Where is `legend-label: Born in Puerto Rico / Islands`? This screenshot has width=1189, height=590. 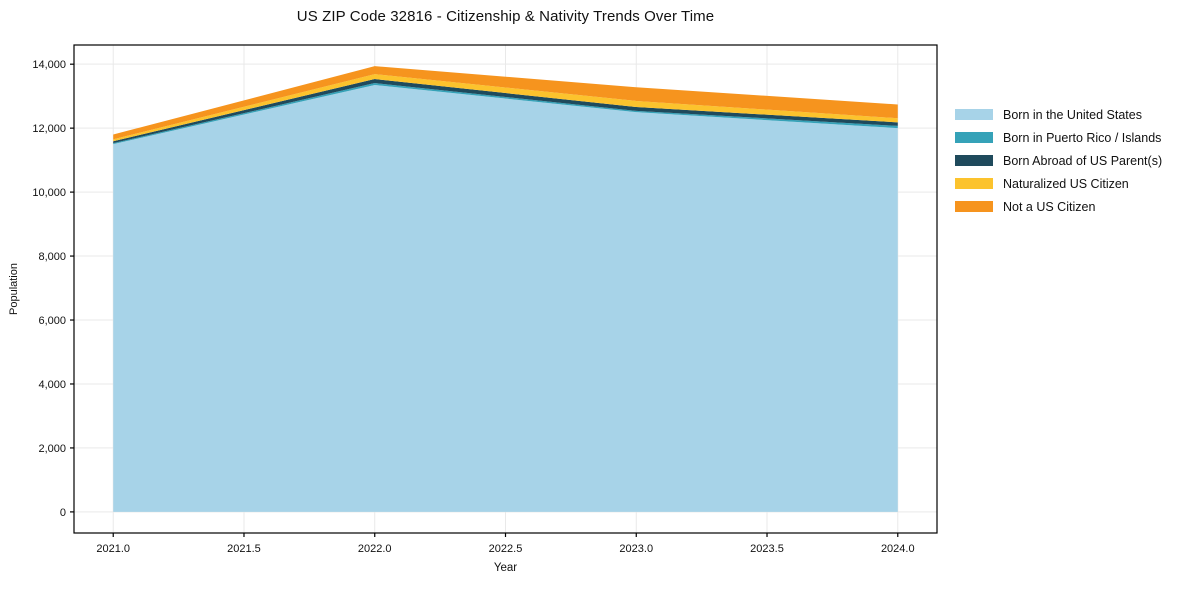 legend-label: Born in Puerto Rico / Islands is located at coordinates (1082, 137).